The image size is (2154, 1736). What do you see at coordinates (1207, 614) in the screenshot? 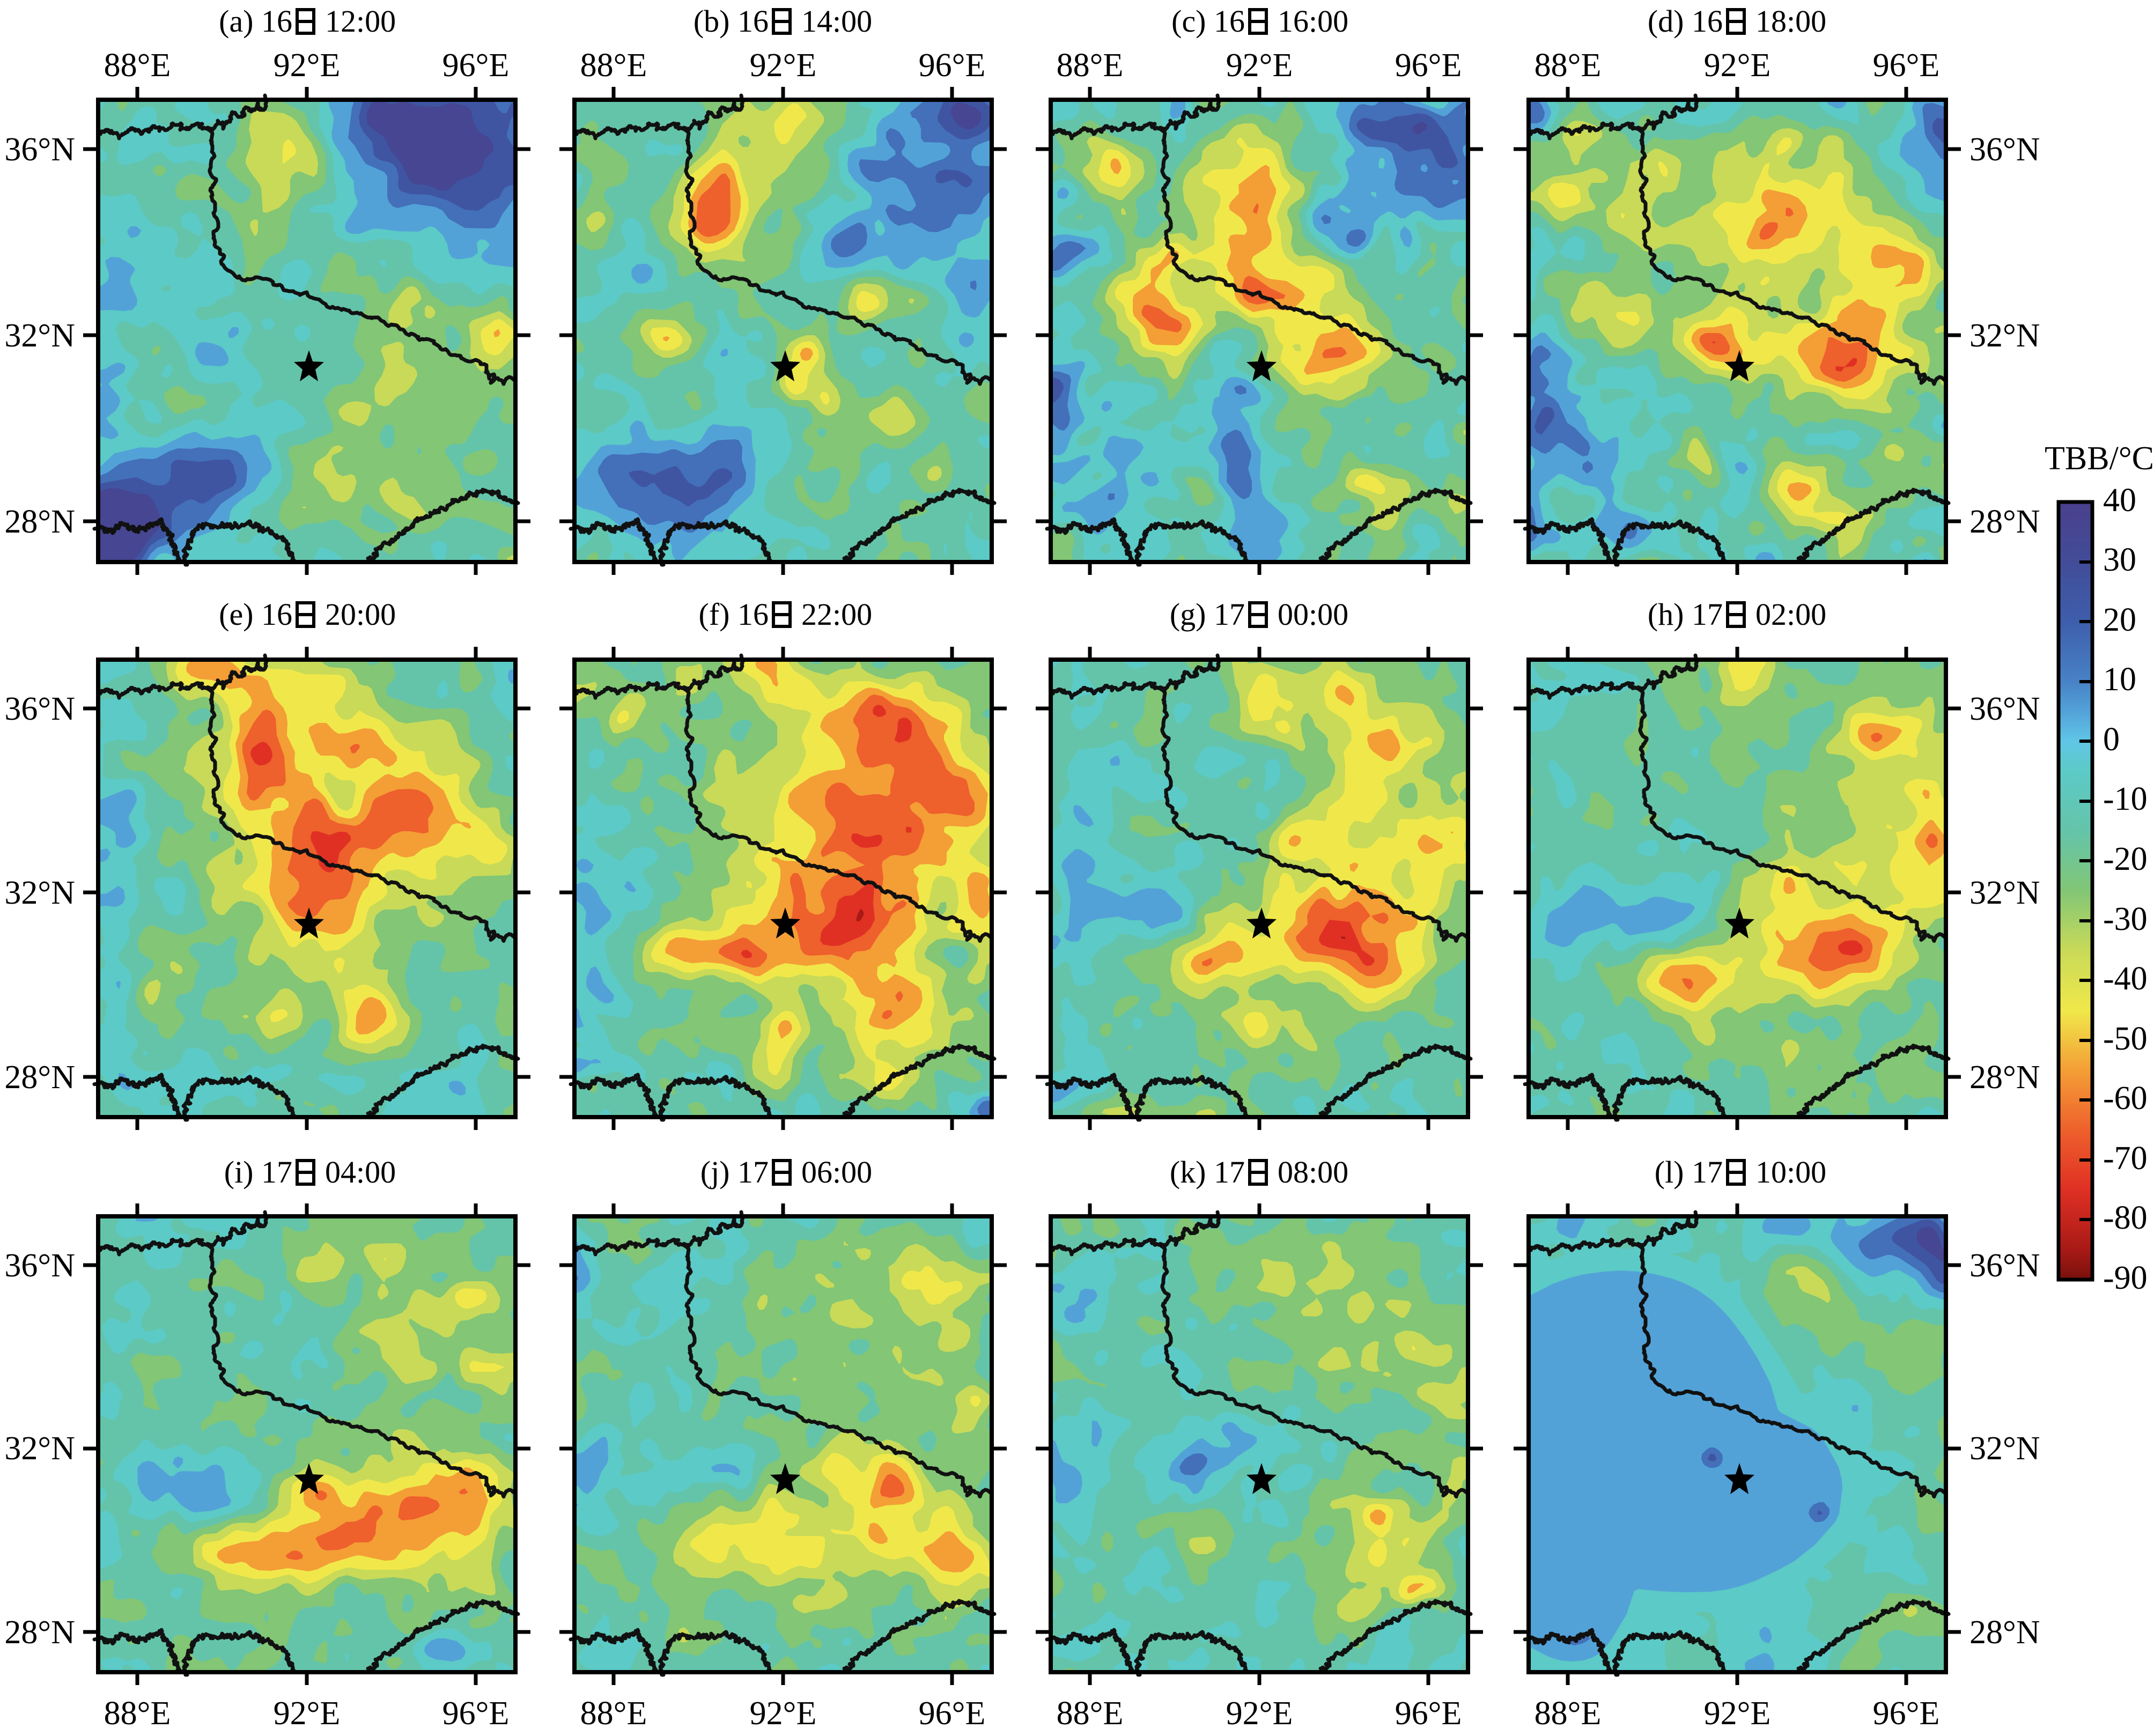
I see `svg-text: (g) 17` at bounding box center [1207, 614].